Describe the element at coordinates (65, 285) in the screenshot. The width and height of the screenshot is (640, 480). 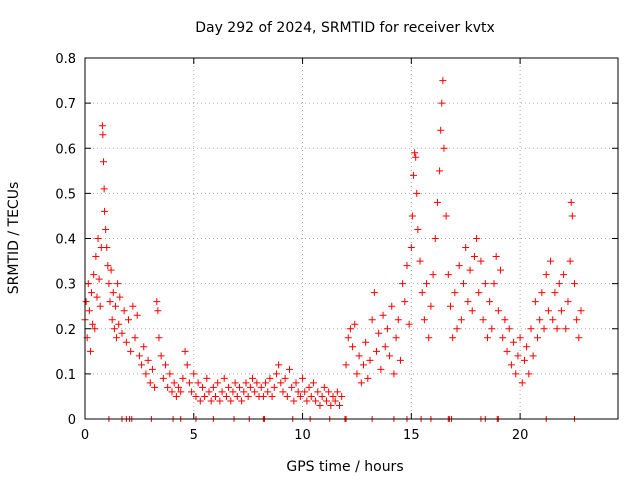
I see `y-tick-label: 0.3` at that location.